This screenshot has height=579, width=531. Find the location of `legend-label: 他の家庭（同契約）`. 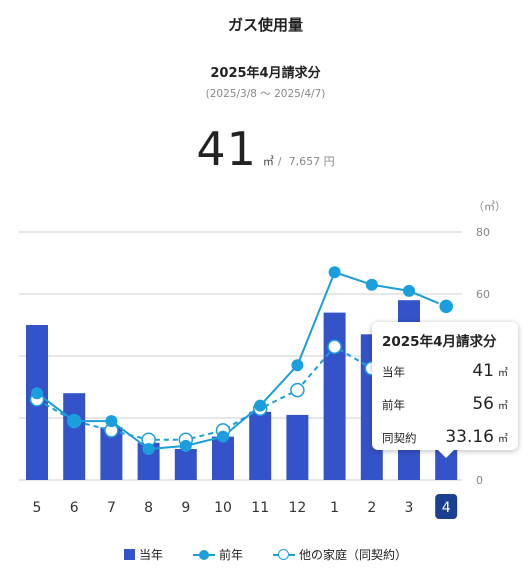

legend-label: 他の家庭（同契約） is located at coordinates (353, 555).